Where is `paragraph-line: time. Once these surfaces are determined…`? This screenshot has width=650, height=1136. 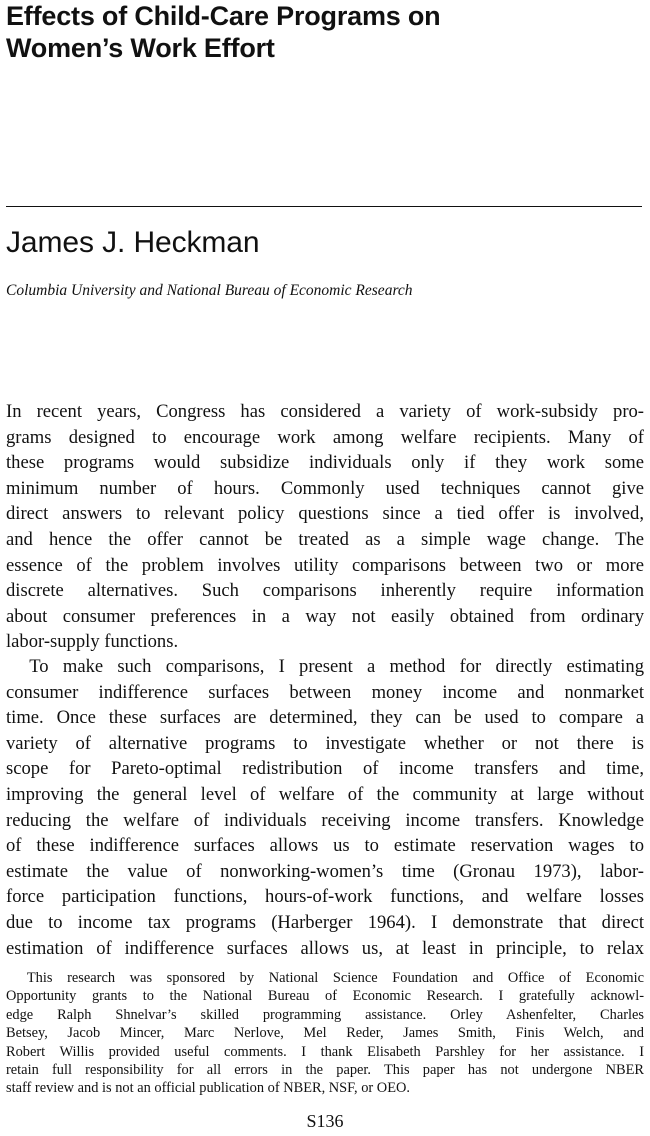
paragraph-line: time. Once these surfaces are determined… is located at coordinates (325, 718).